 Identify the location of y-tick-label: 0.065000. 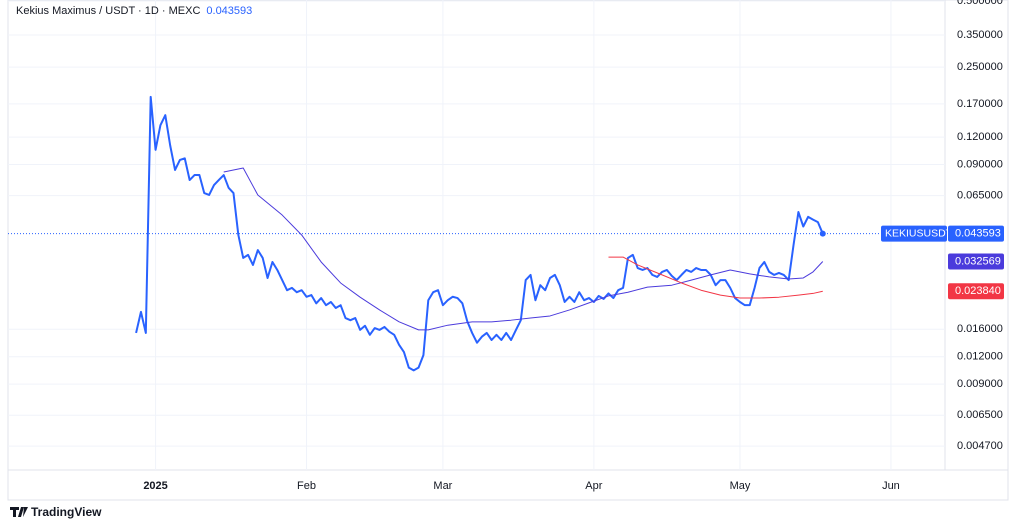
(980, 195).